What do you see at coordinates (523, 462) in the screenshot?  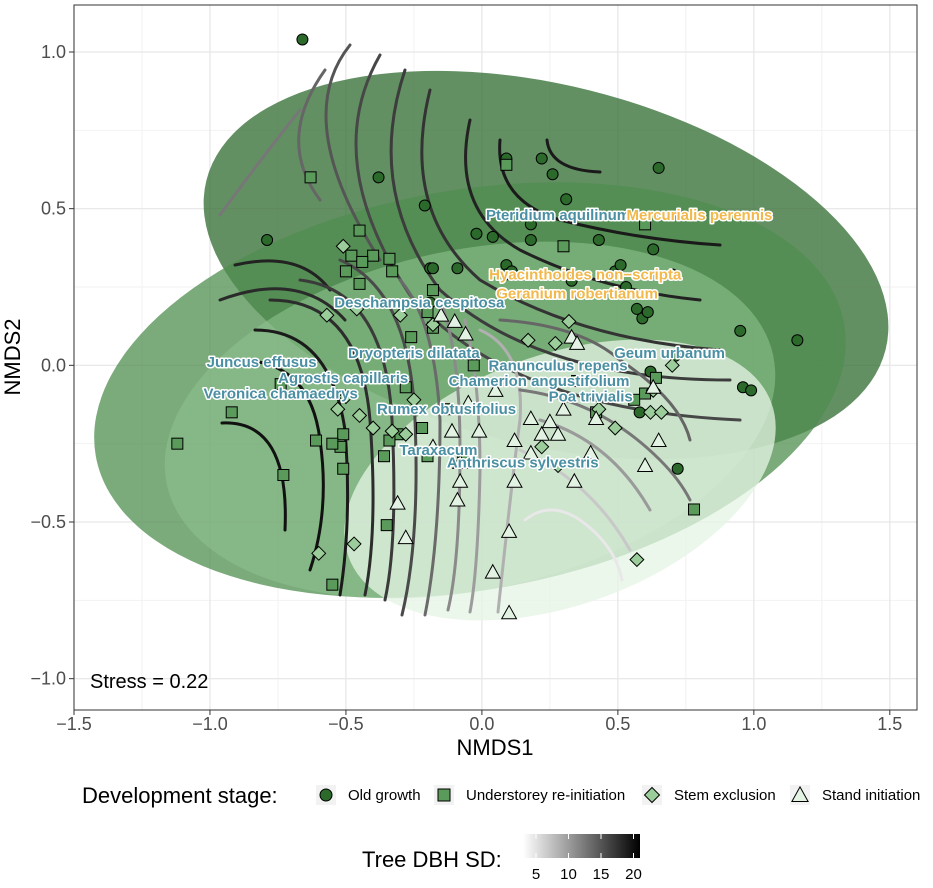 I see `species-label: Anthriscus sylvestris` at bounding box center [523, 462].